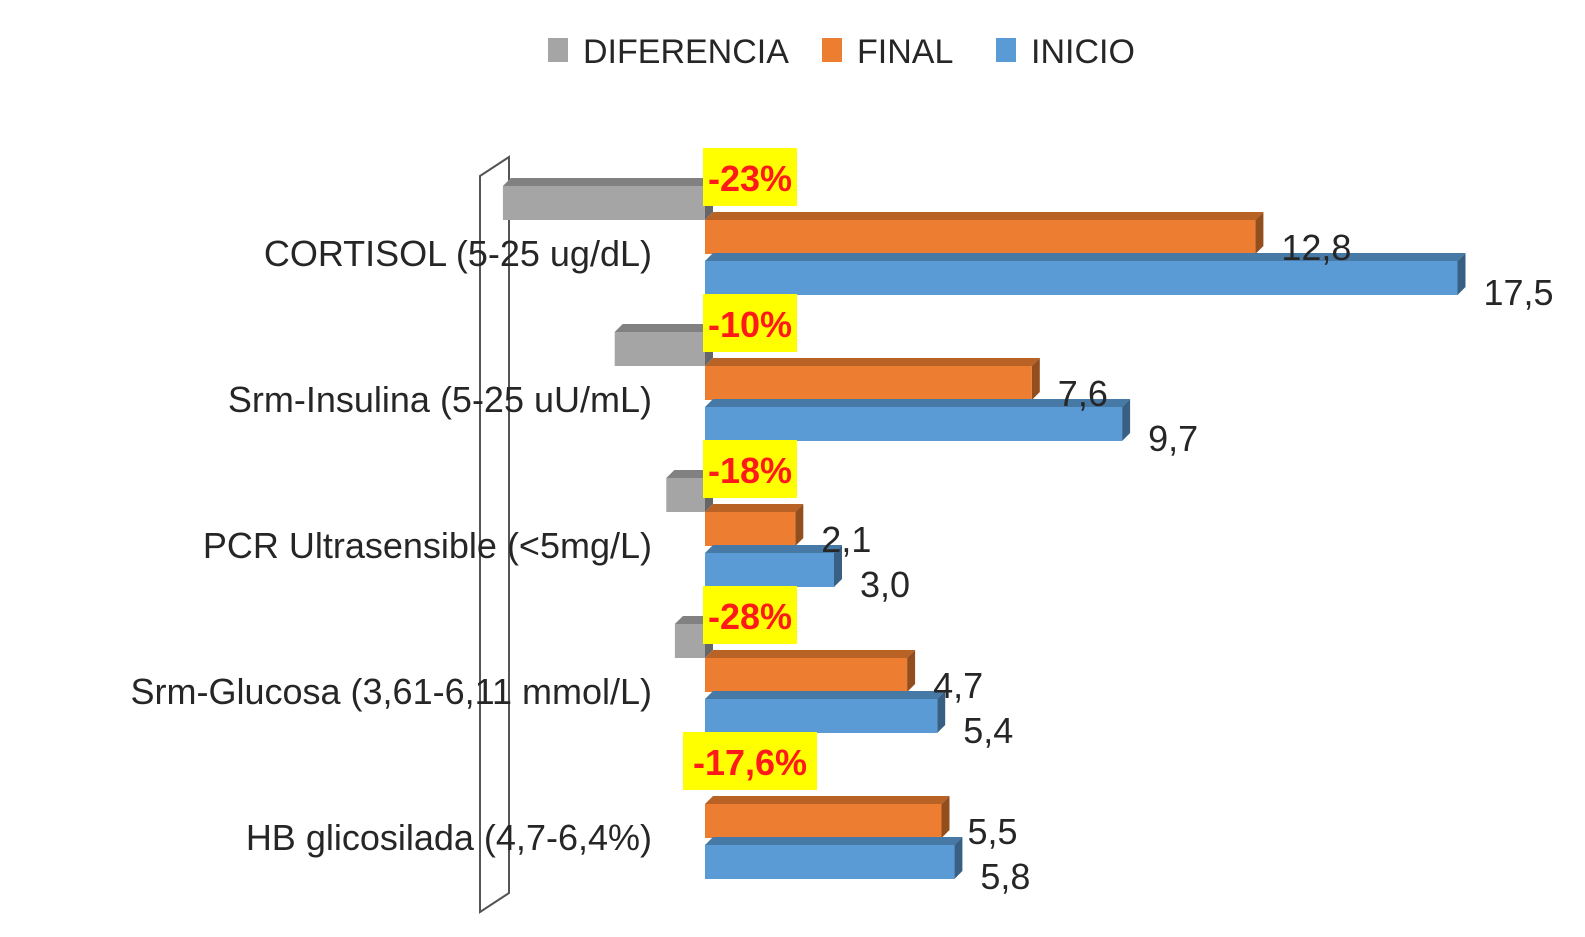 This screenshot has height=937, width=1585. Describe the element at coordinates (686, 52) in the screenshot. I see `legend-label-diferencia: DIFERENCIA` at that location.